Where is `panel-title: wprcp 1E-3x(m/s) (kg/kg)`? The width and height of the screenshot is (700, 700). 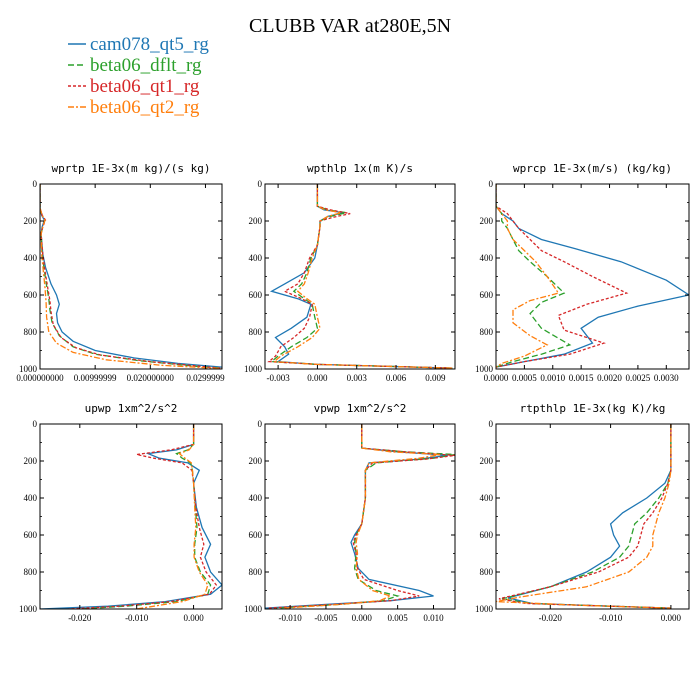
panel-title: wprcp 1E-3x(m/s) (kg/kg) is located at coordinates (592, 168).